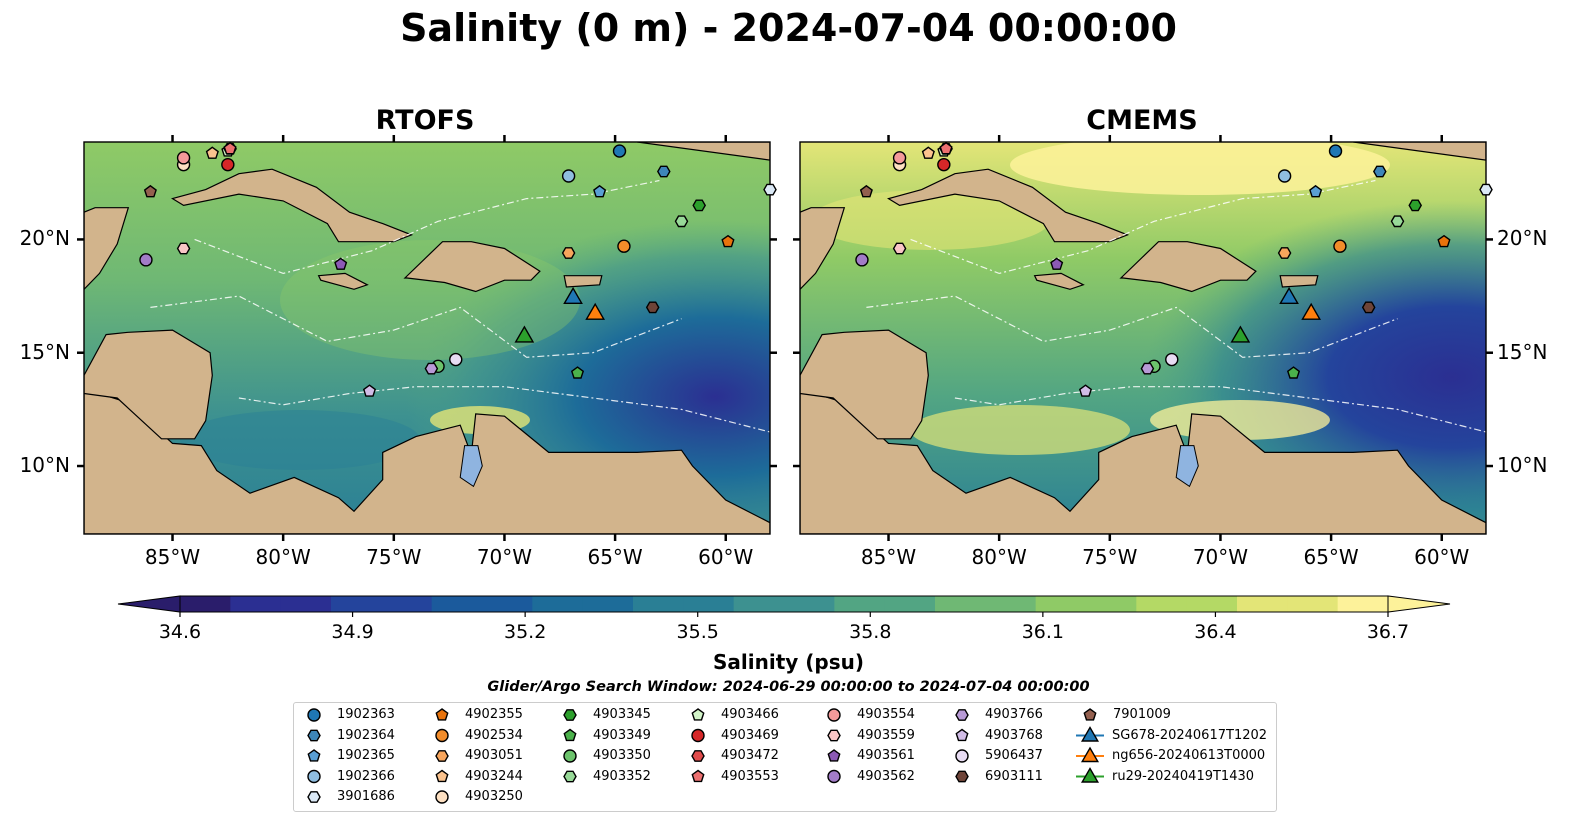 This screenshot has height=827, width=1577. What do you see at coordinates (366, 714) in the screenshot?
I see `legend-label: 1902363` at bounding box center [366, 714].